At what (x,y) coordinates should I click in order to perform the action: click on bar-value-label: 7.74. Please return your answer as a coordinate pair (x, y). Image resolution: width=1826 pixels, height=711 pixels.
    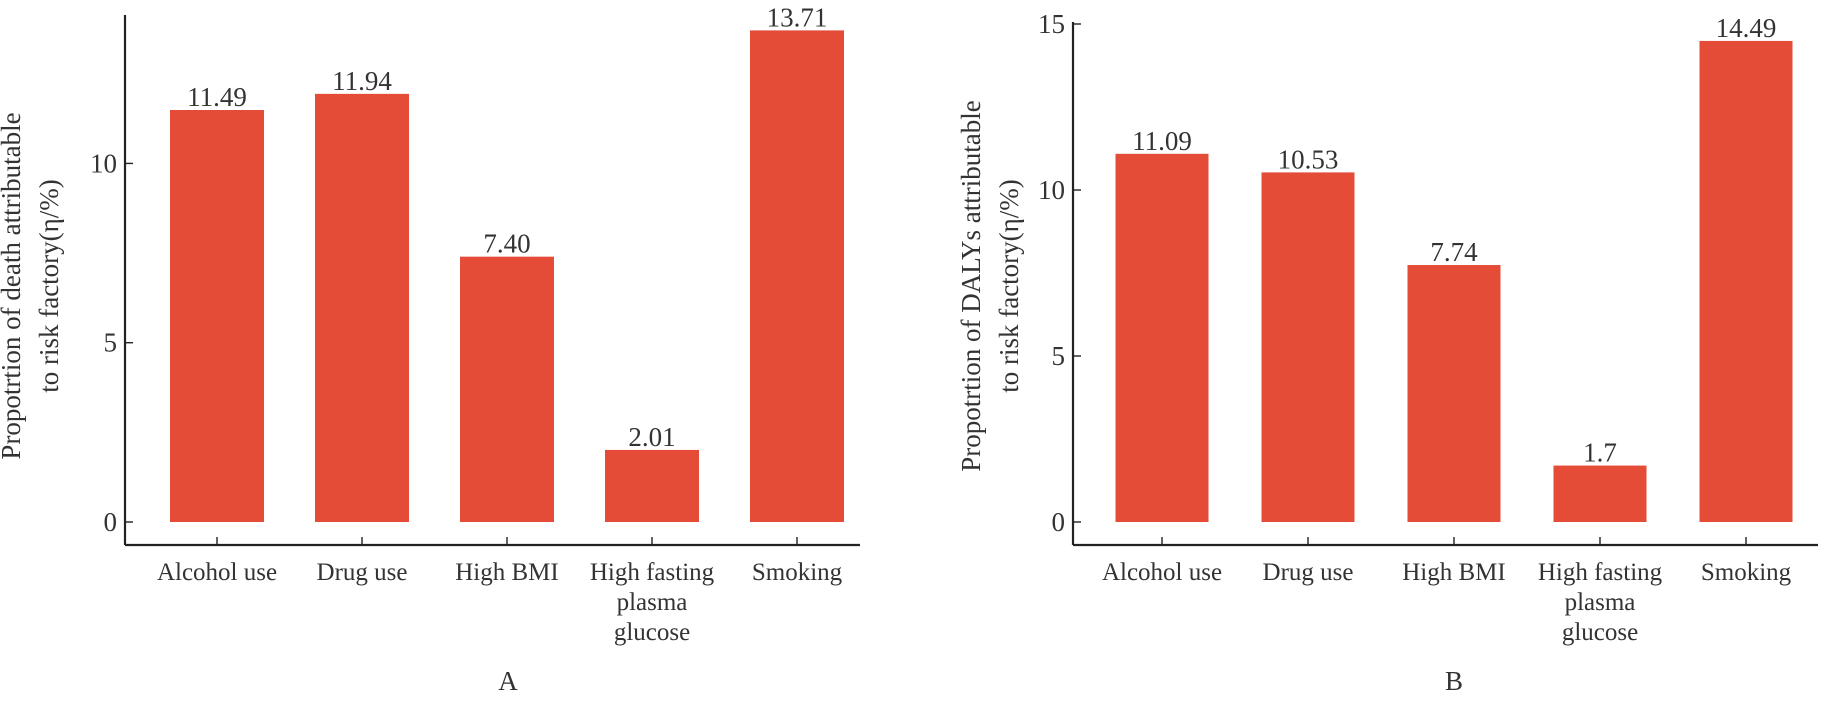
    Looking at the image, I should click on (1454, 252).